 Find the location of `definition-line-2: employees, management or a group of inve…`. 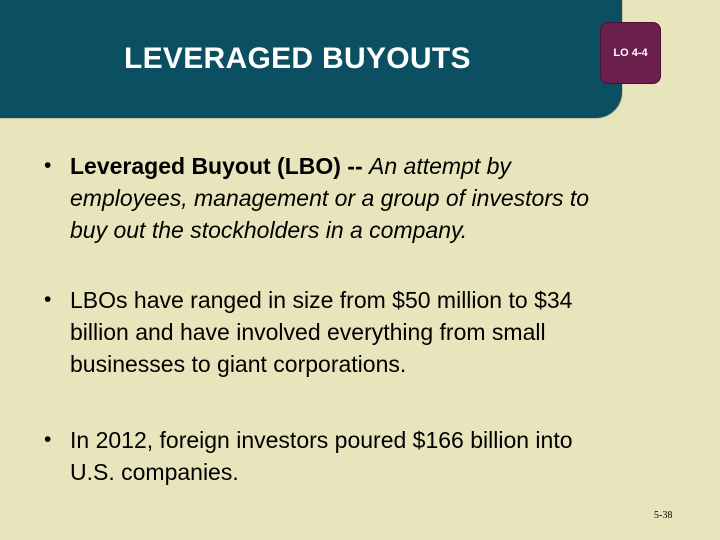

definition-line-2: employees, management or a group of inve… is located at coordinates (330, 198).